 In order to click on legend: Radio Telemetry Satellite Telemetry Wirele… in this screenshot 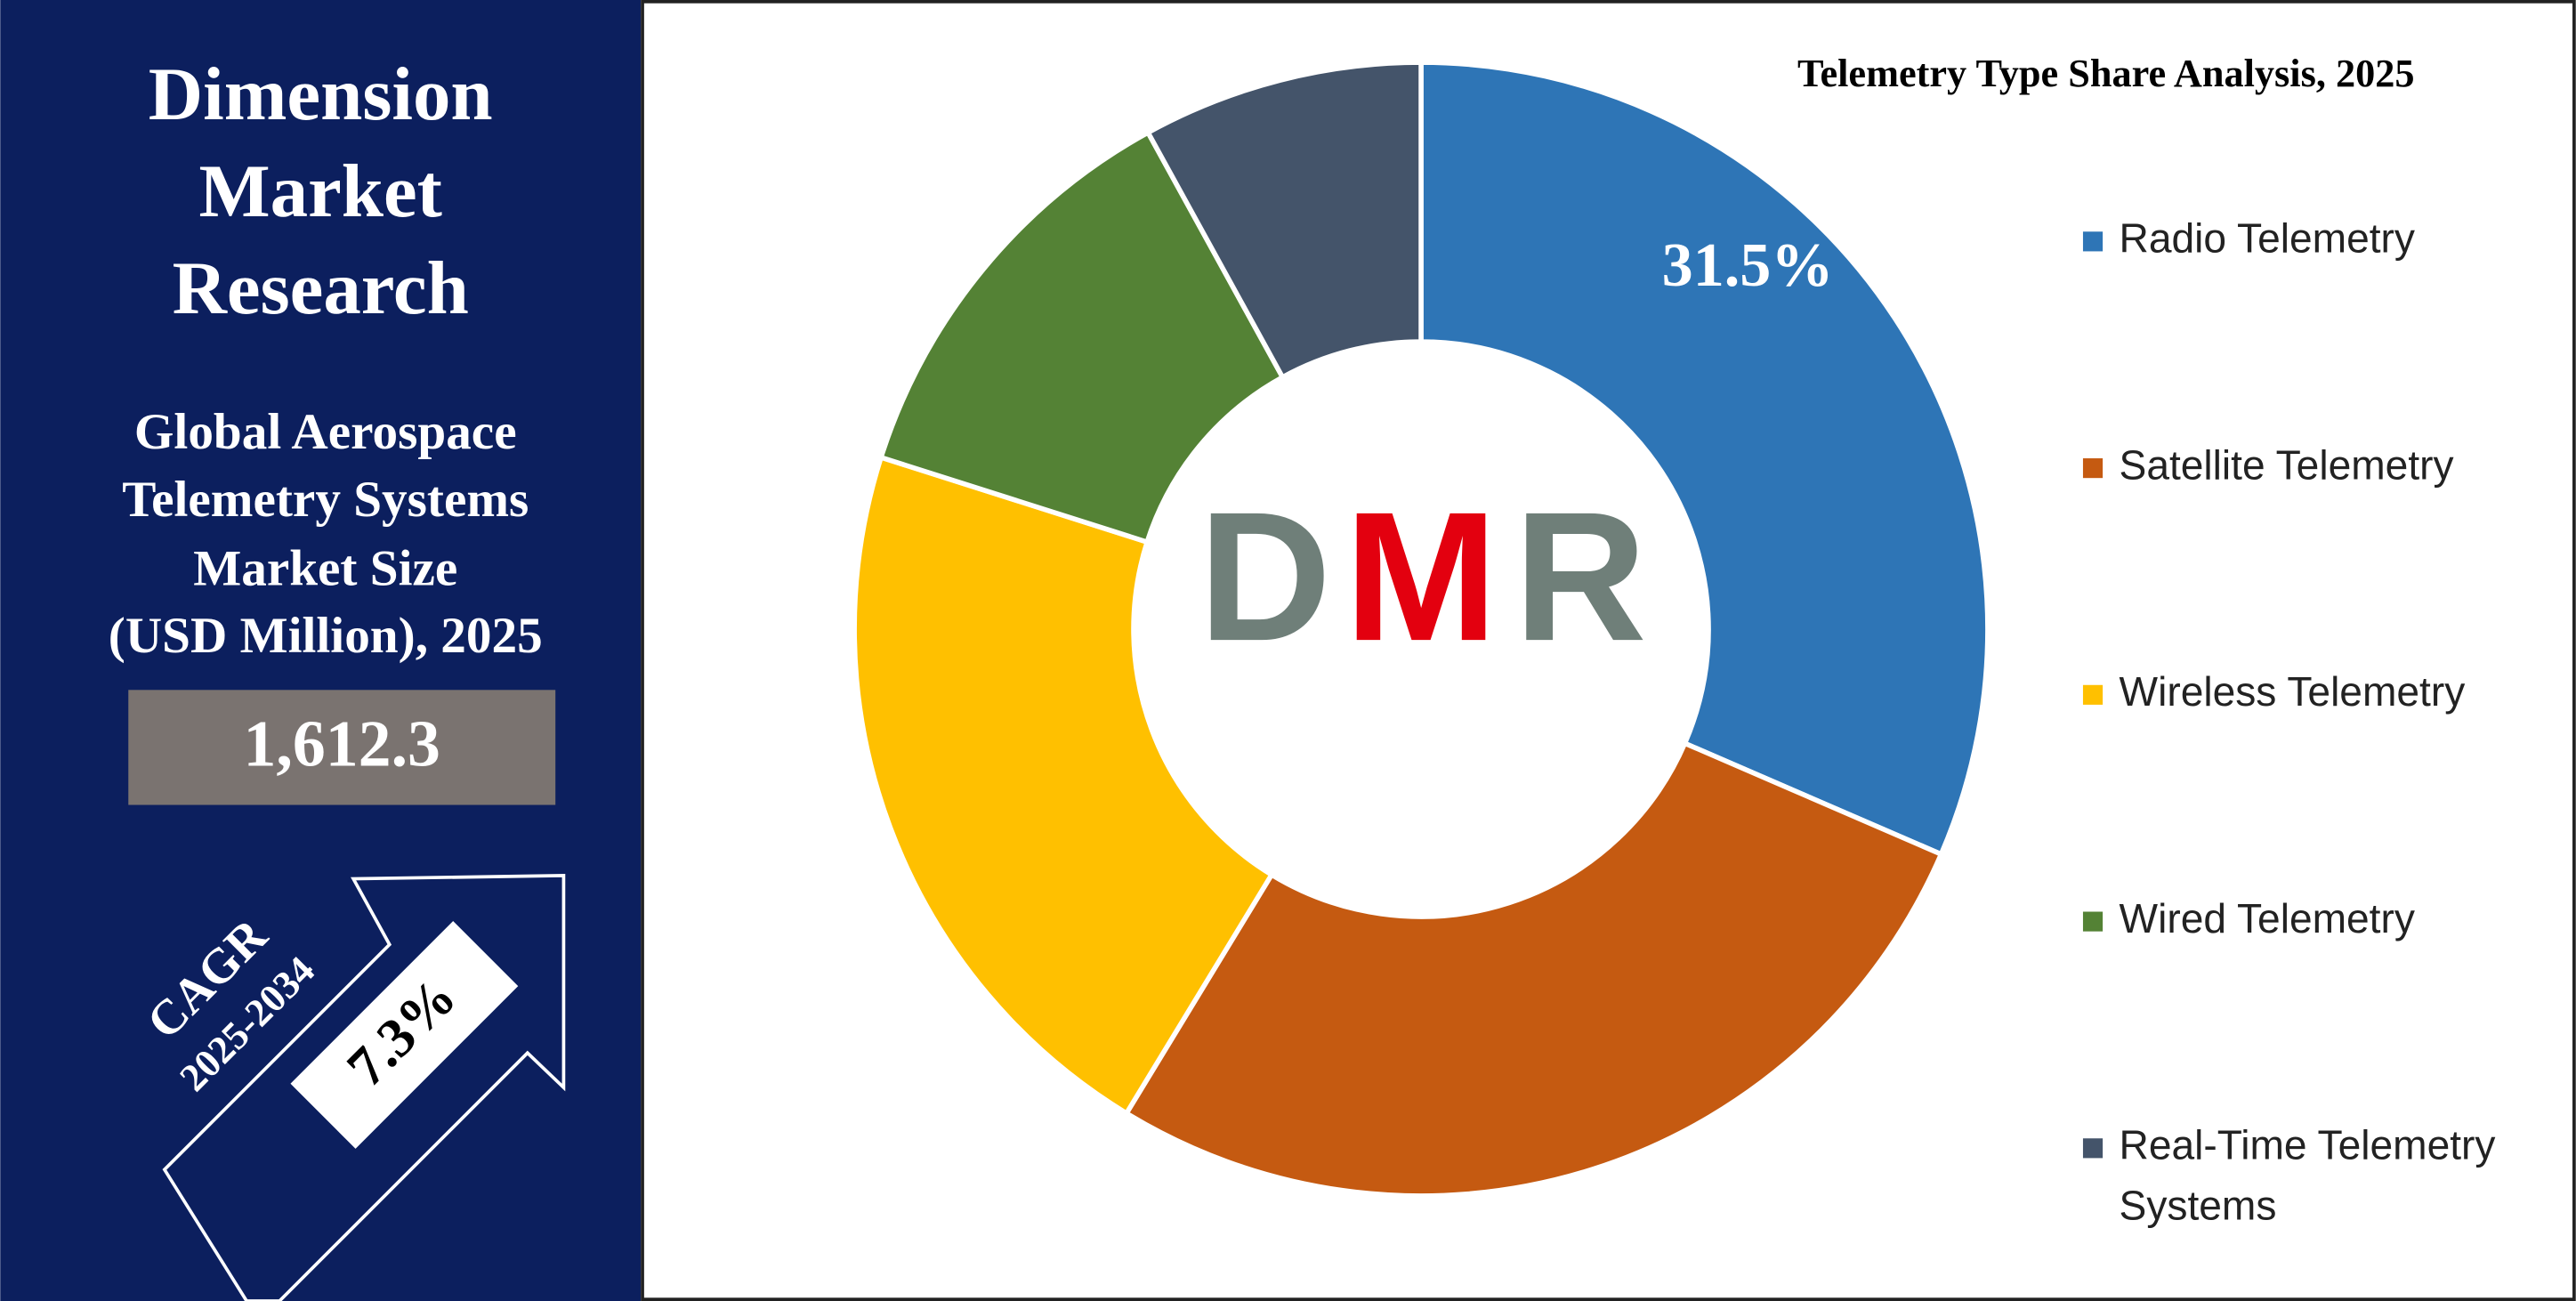, I will do `click(2289, 722)`.